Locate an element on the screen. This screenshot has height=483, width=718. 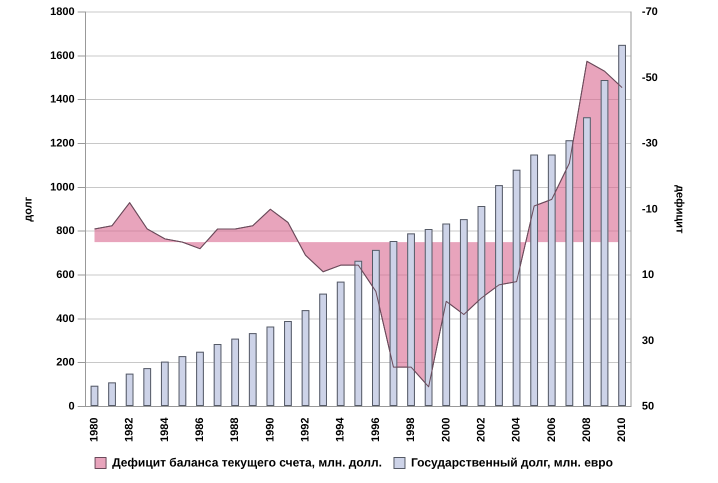
y-tick-label: 1800 is located at coordinates (62, 12).